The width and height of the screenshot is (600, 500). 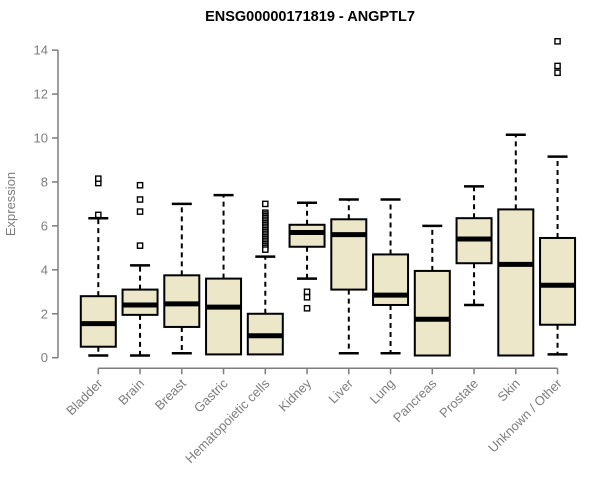 What do you see at coordinates (307, 256) in the screenshot?
I see `box-kidney` at bounding box center [307, 256].